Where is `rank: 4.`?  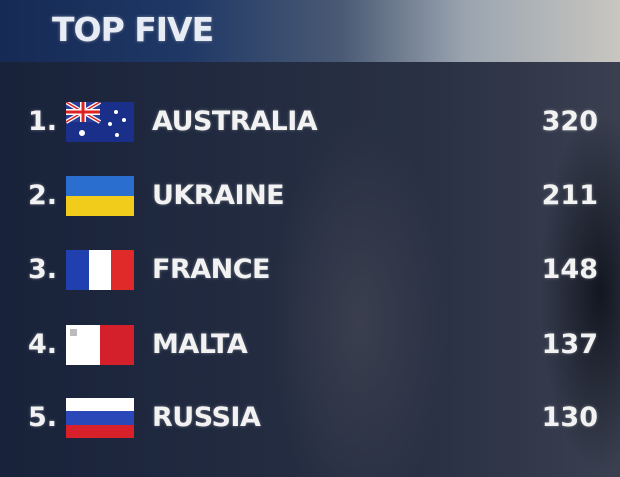
rank: 4. is located at coordinates (43, 344).